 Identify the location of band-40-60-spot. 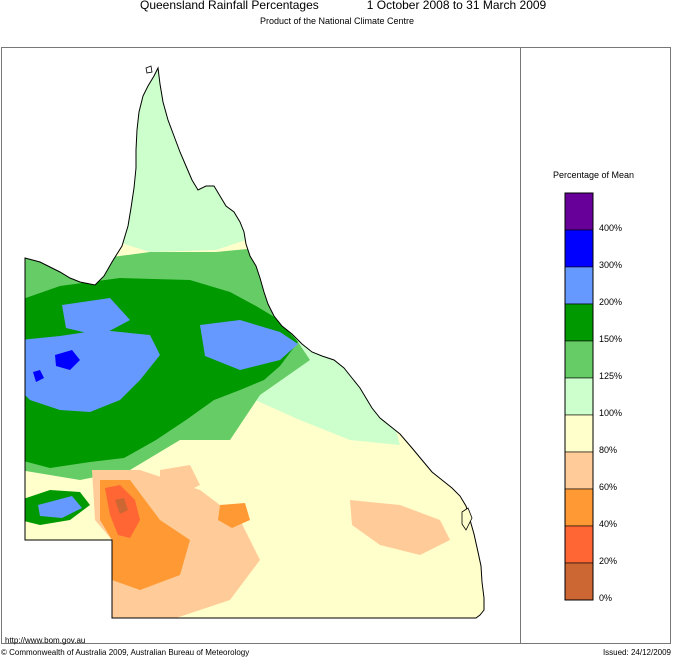
(234, 515).